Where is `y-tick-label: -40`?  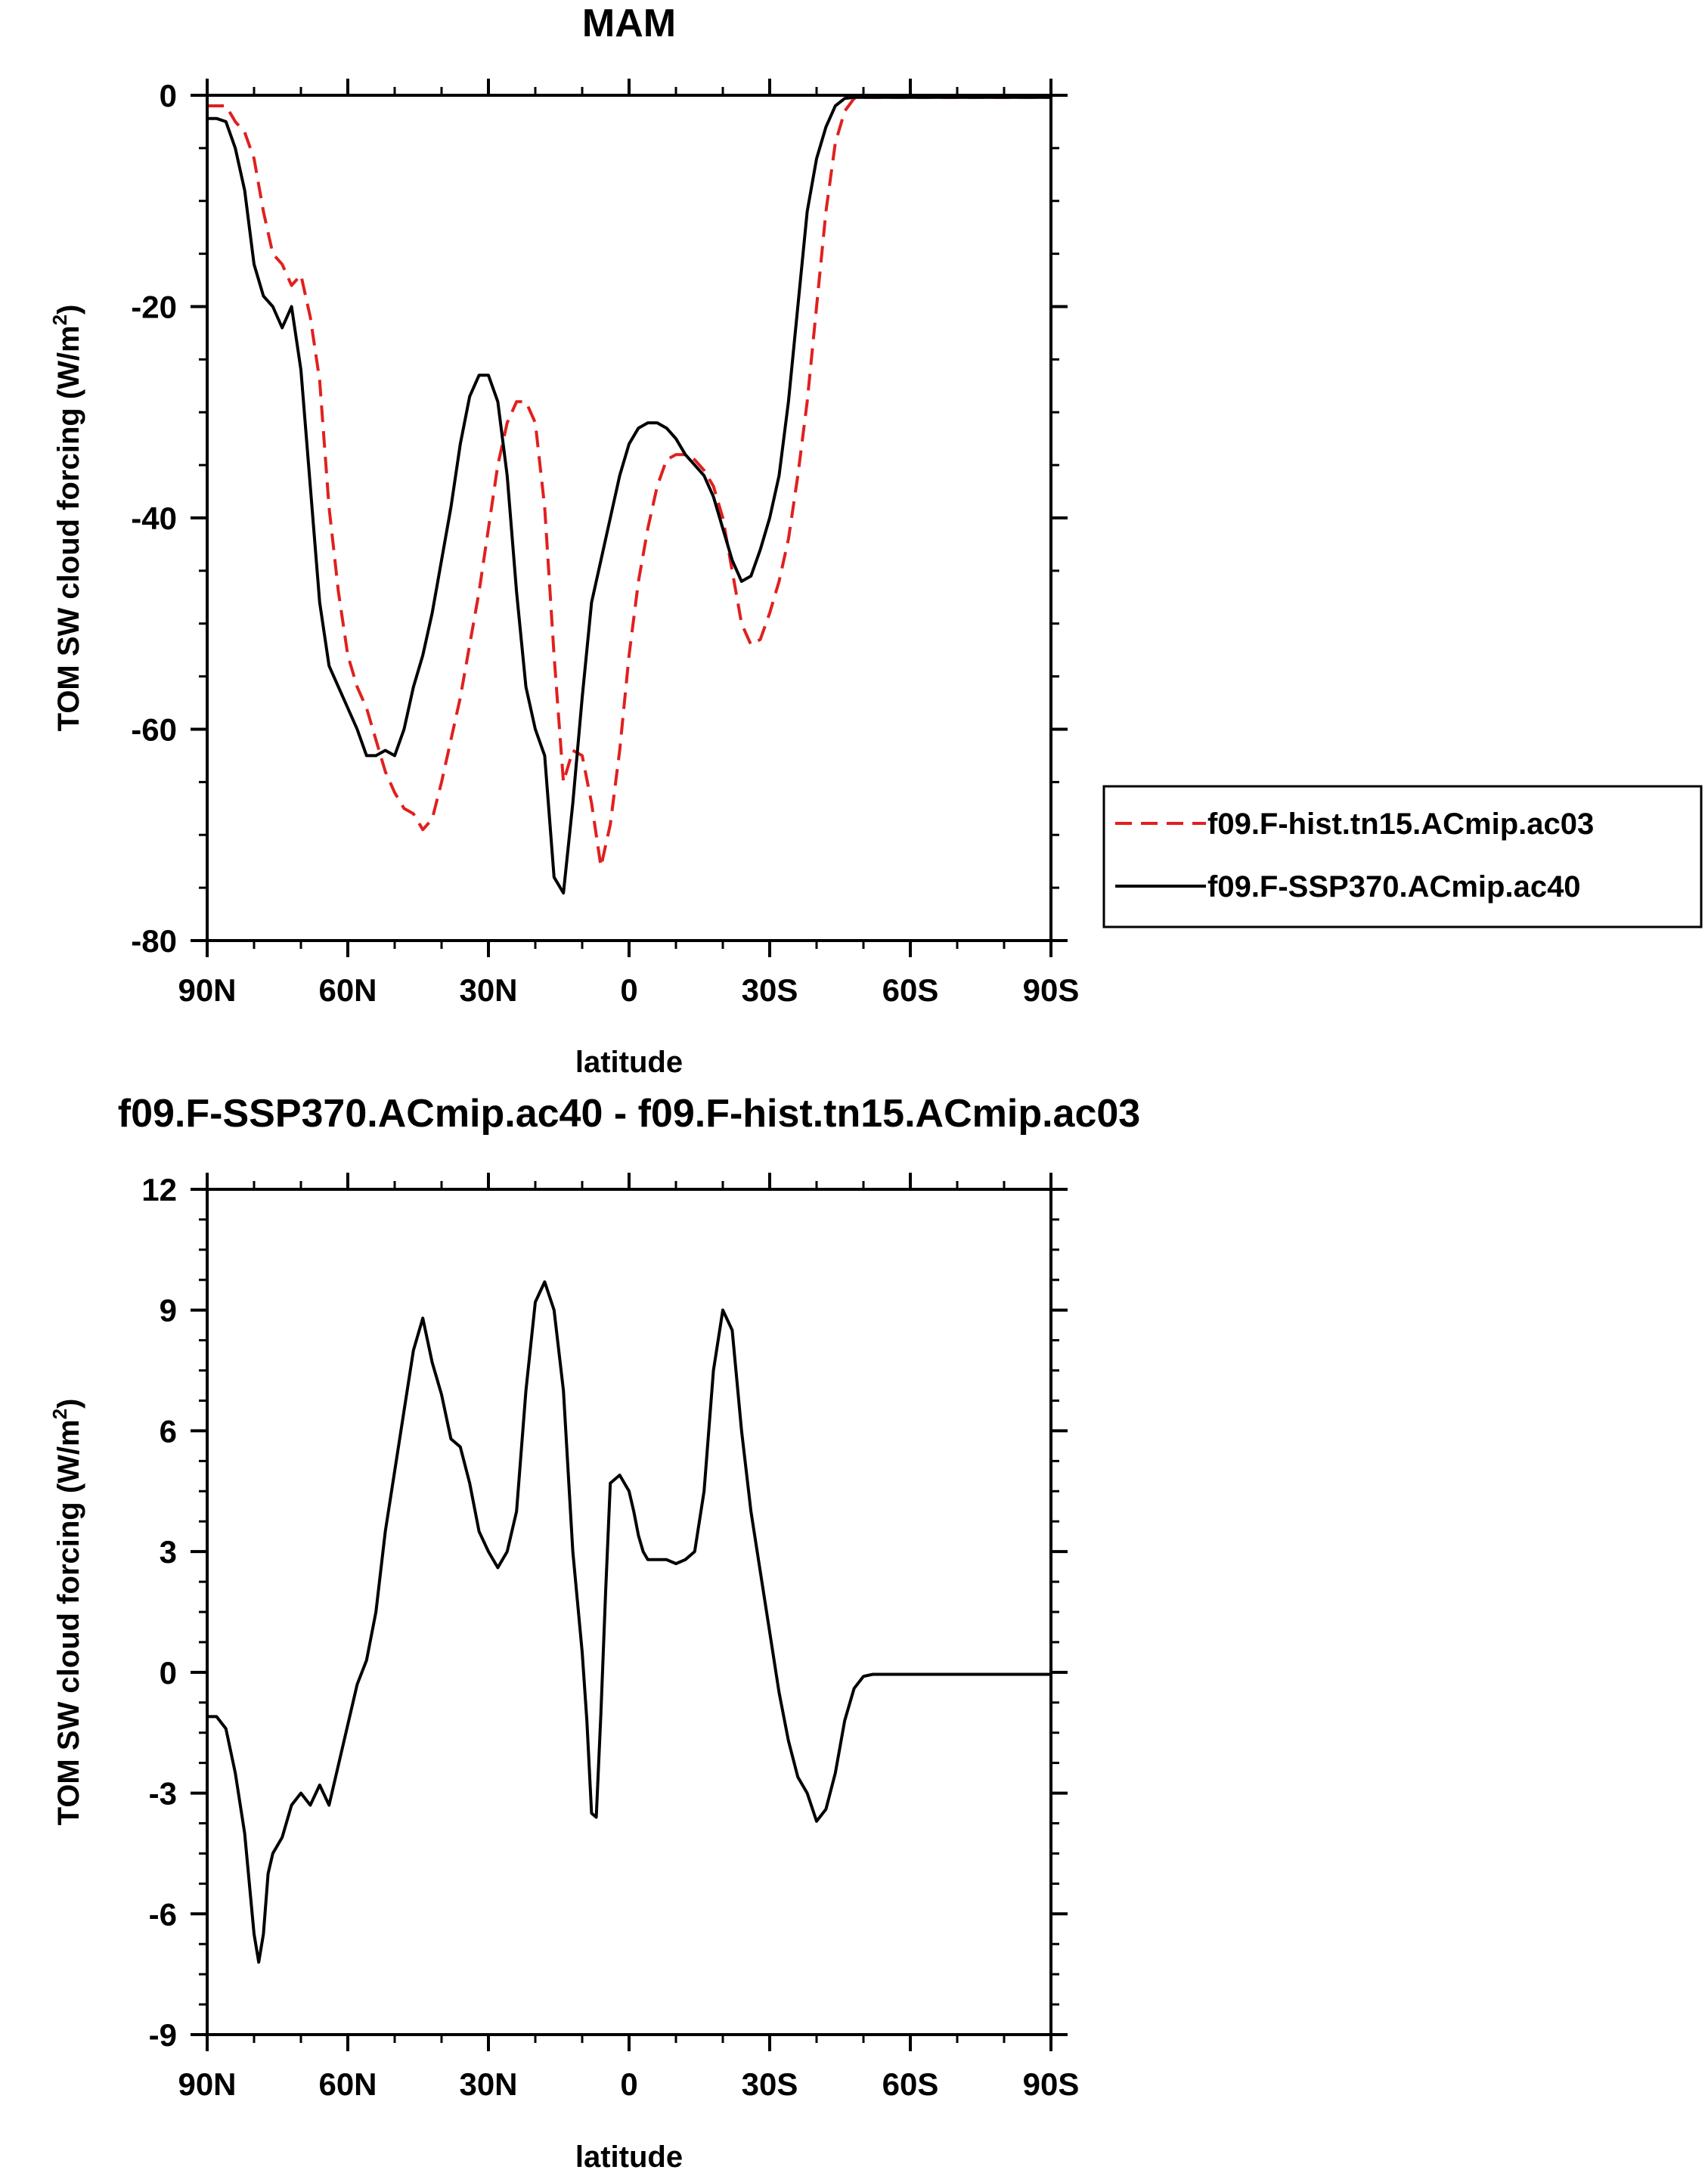
y-tick-label: -40 is located at coordinates (154, 518).